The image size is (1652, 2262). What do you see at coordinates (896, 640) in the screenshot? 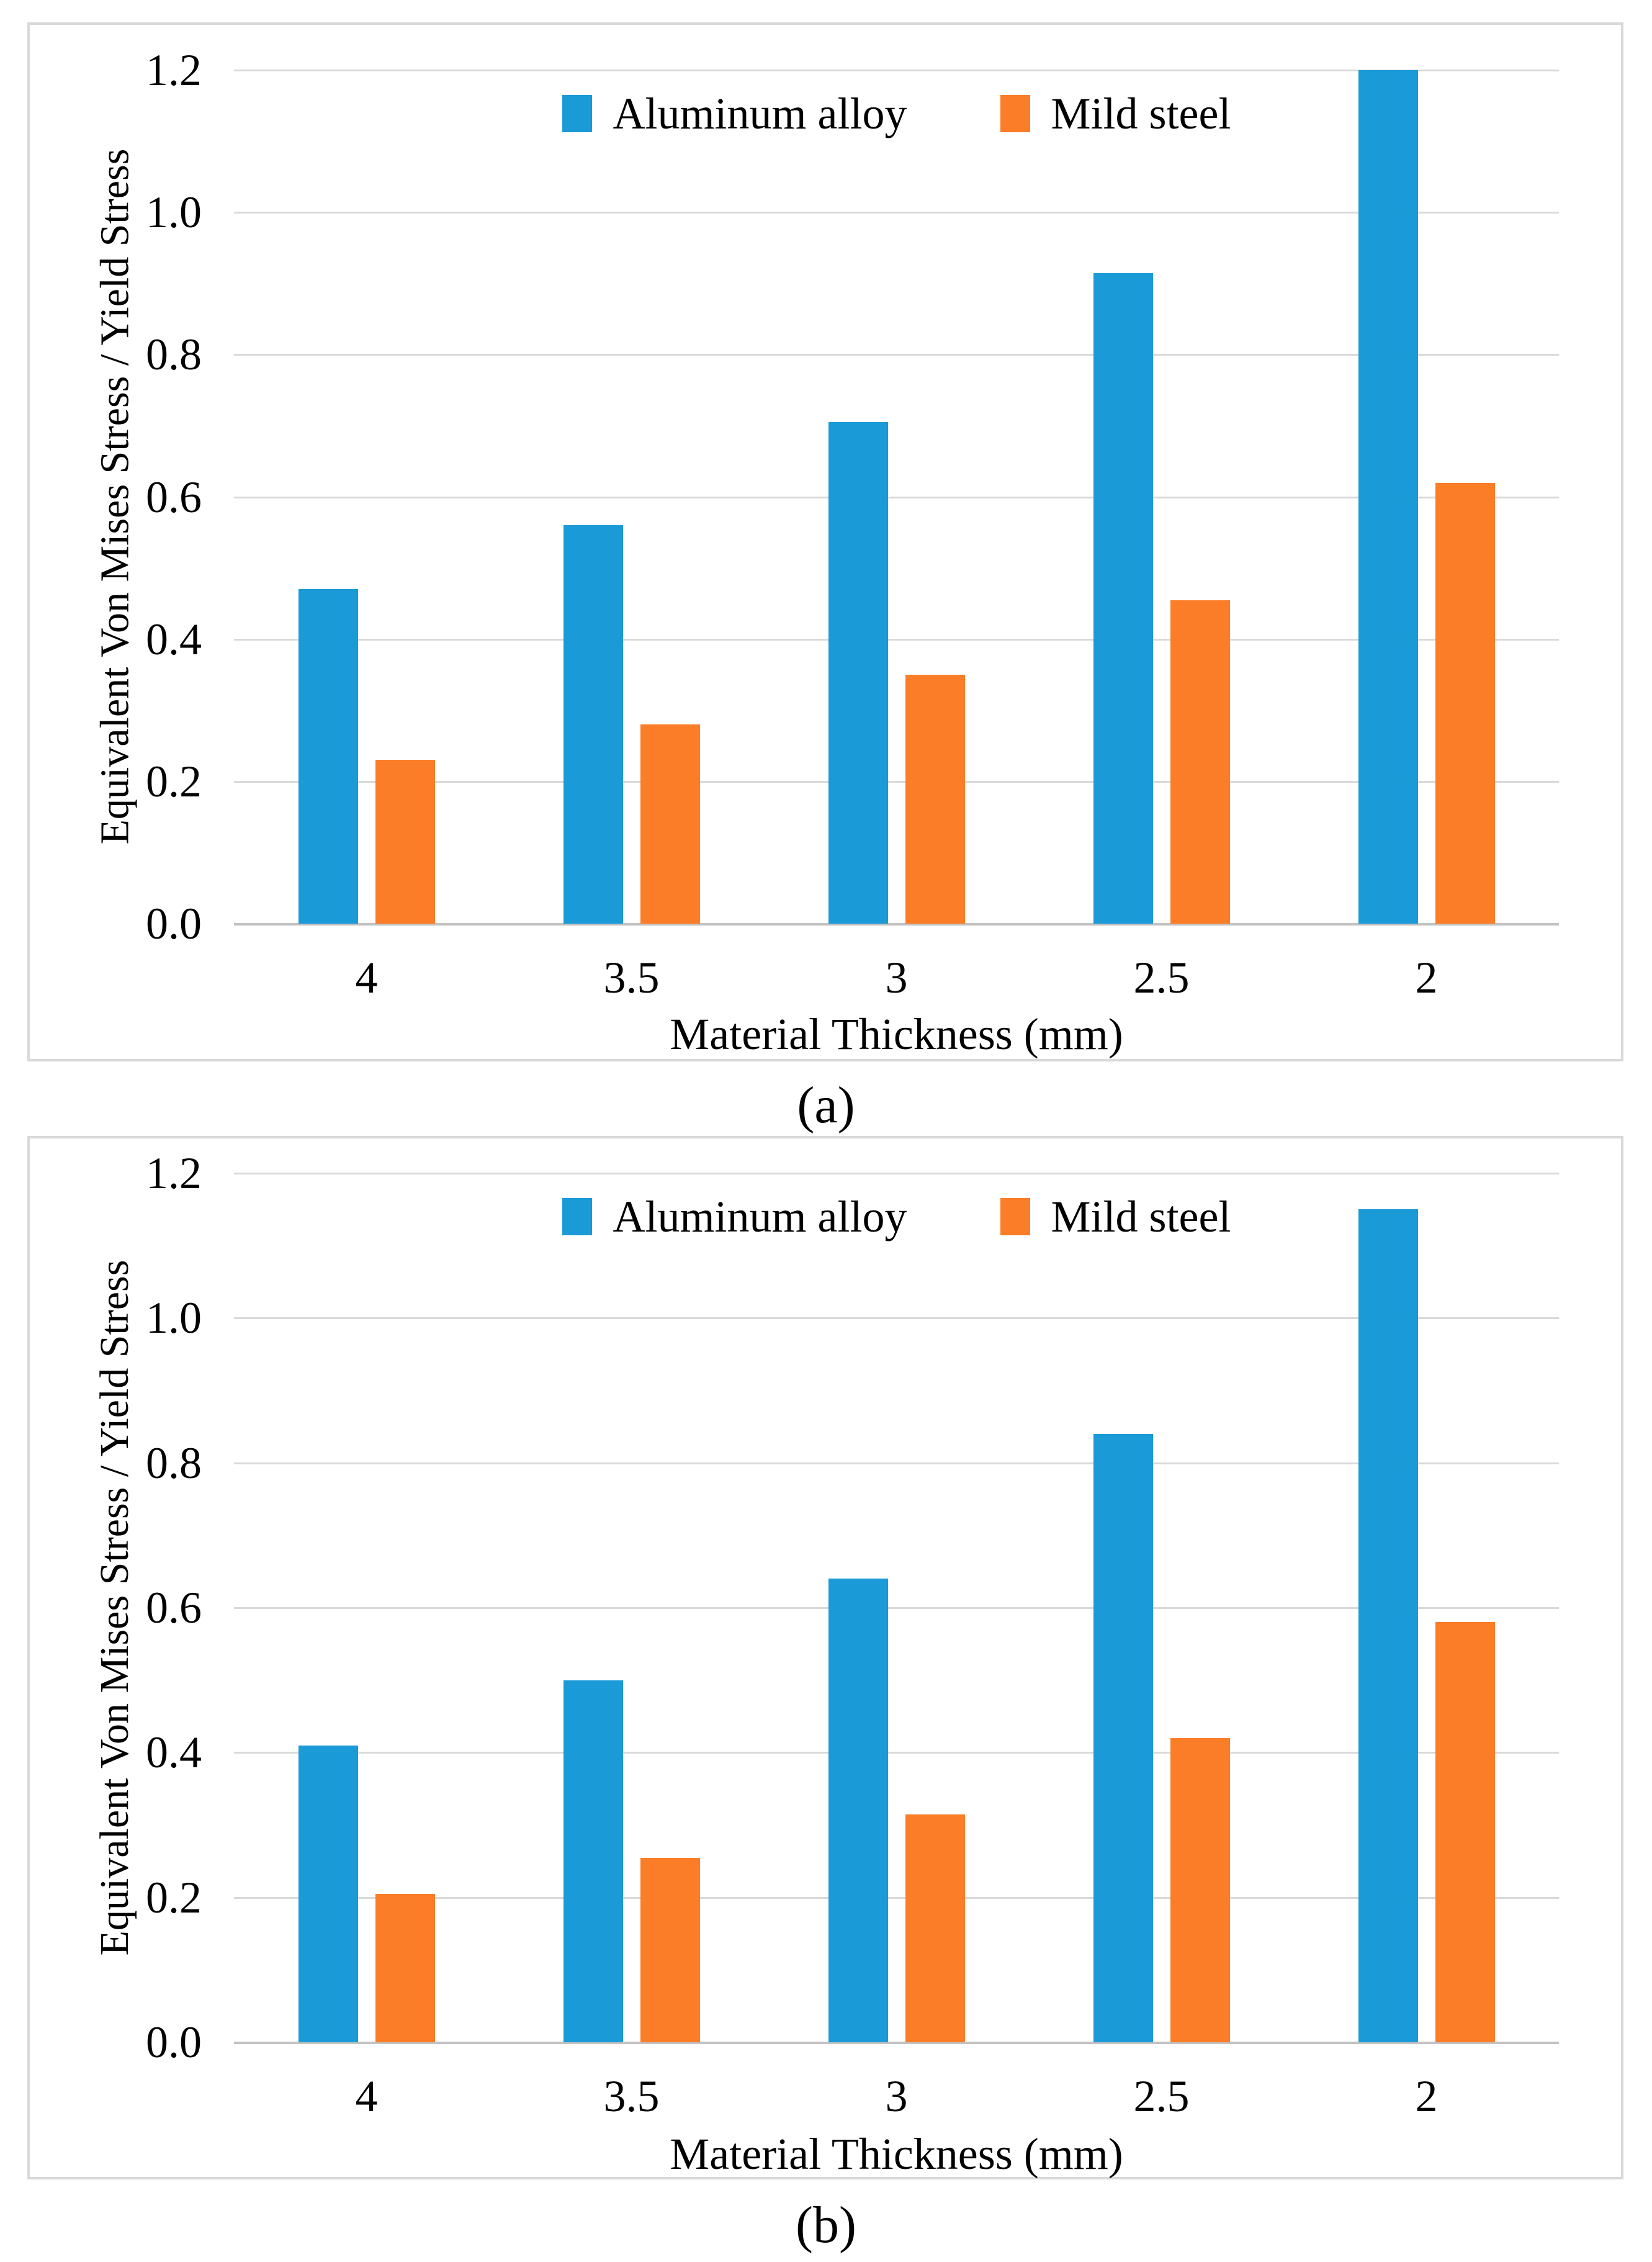
I see `chart-a-gridline-0.4` at bounding box center [896, 640].